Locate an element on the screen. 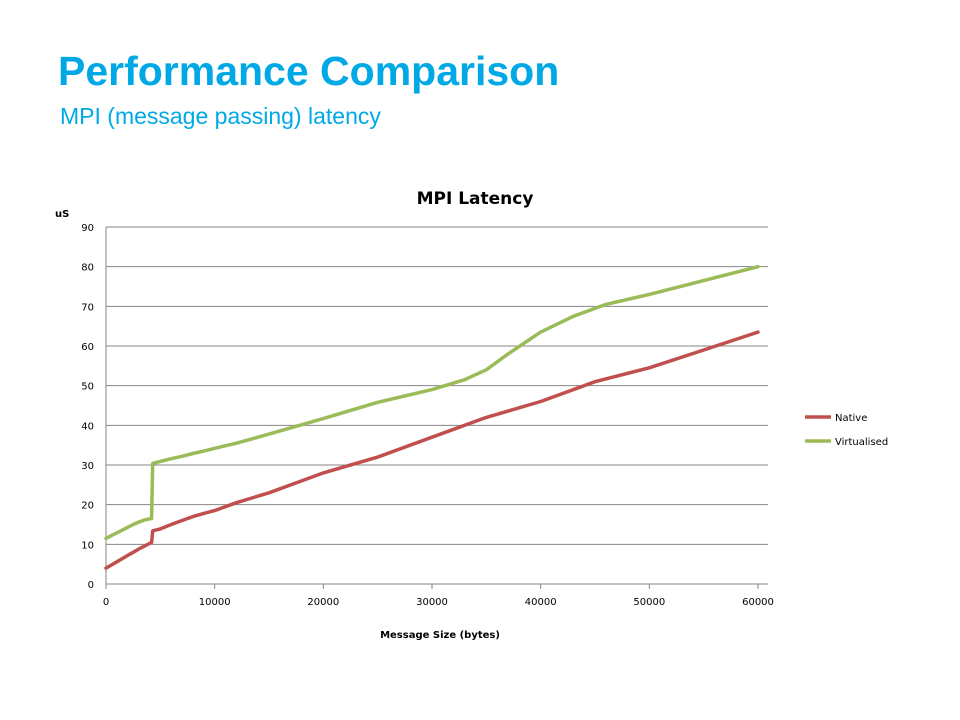 This screenshot has height=720, width=960. y-tick-label: 30 is located at coordinates (87, 466).